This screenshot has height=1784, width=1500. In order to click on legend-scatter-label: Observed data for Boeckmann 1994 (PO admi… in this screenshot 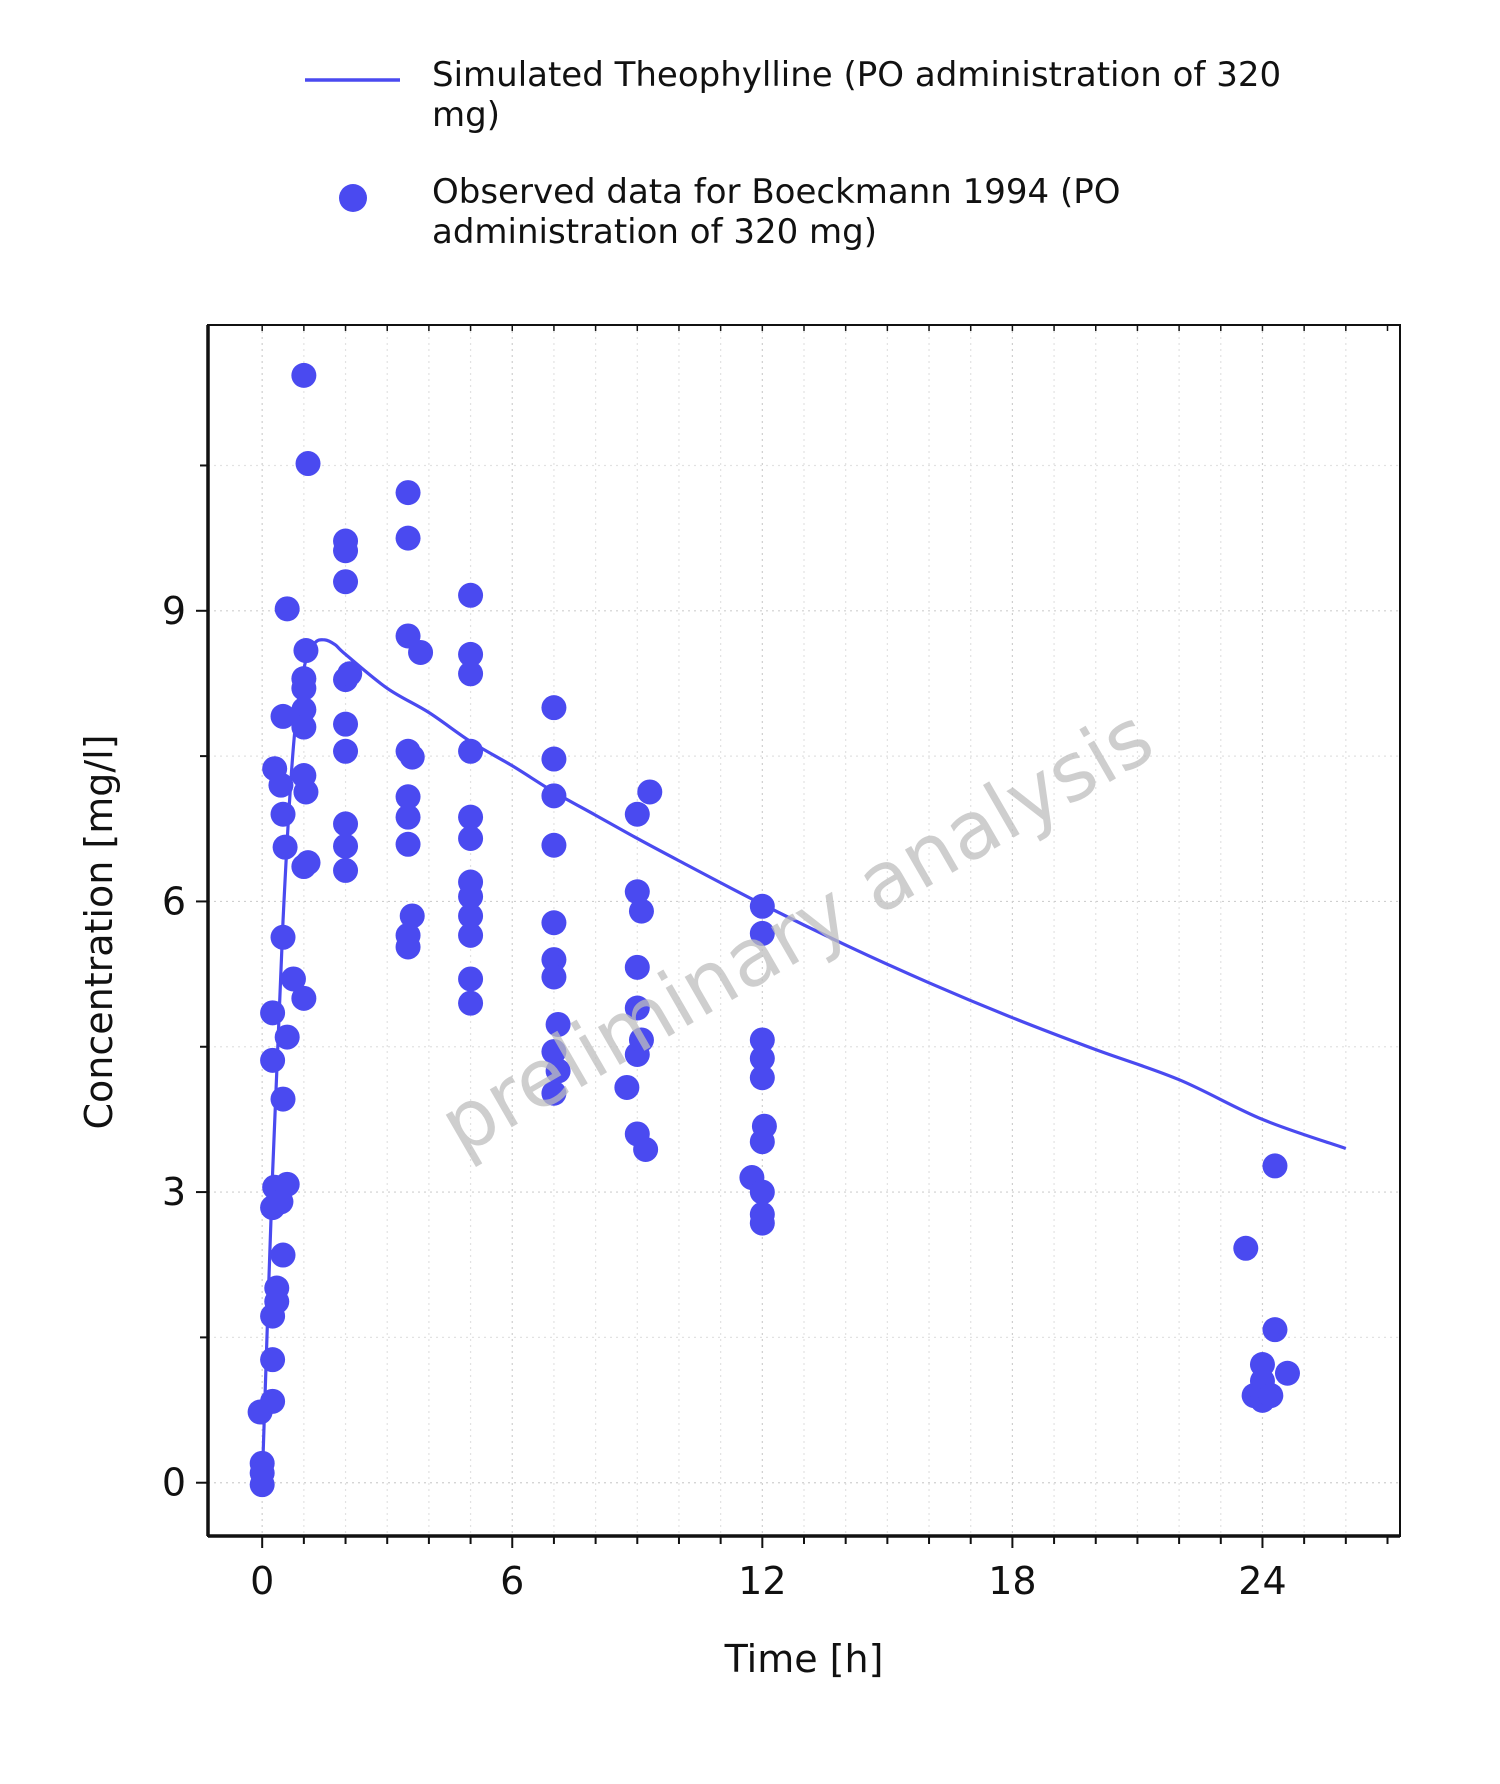, I will do `click(776, 212)`.